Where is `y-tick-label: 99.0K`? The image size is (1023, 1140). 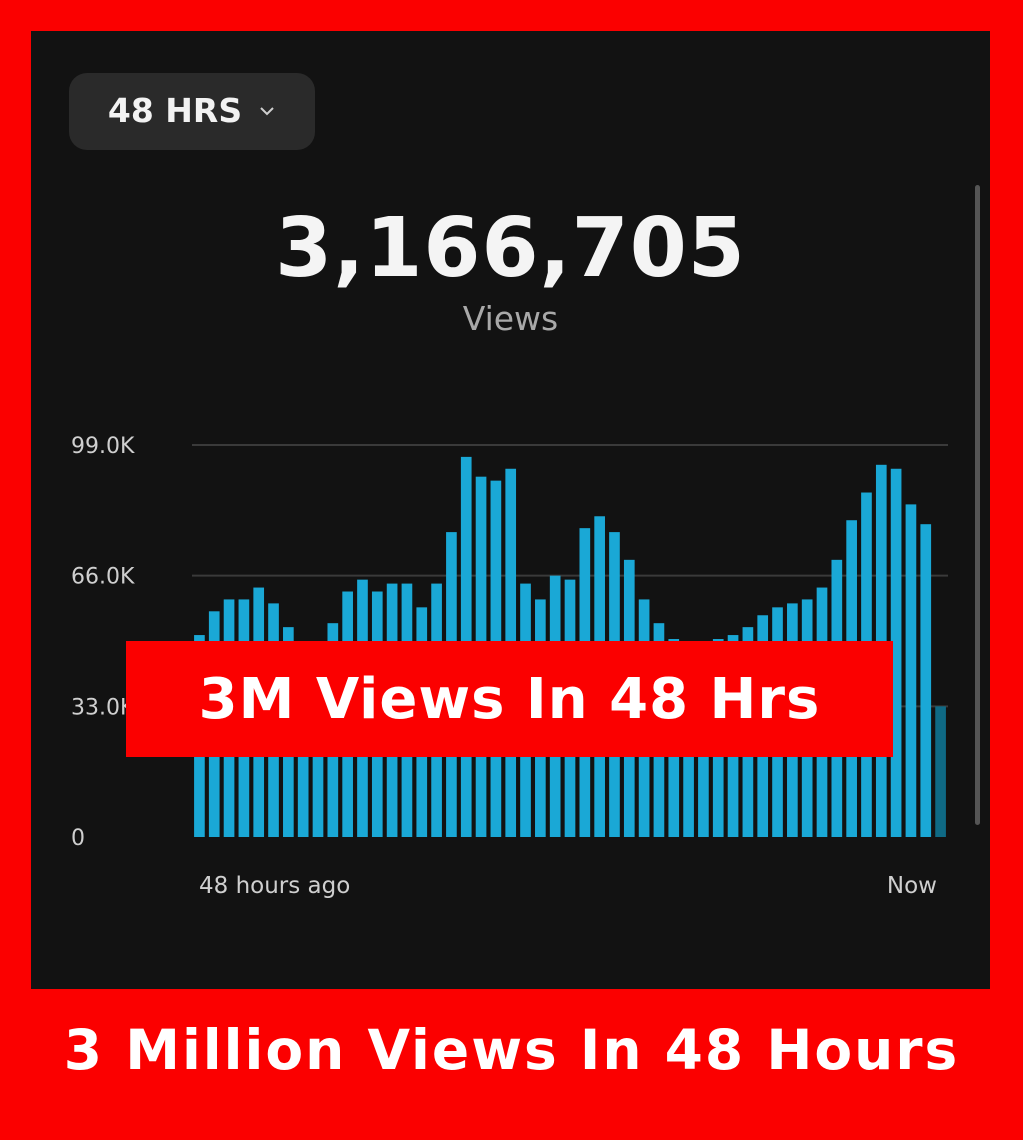 y-tick-label: 99.0K is located at coordinates (103, 446).